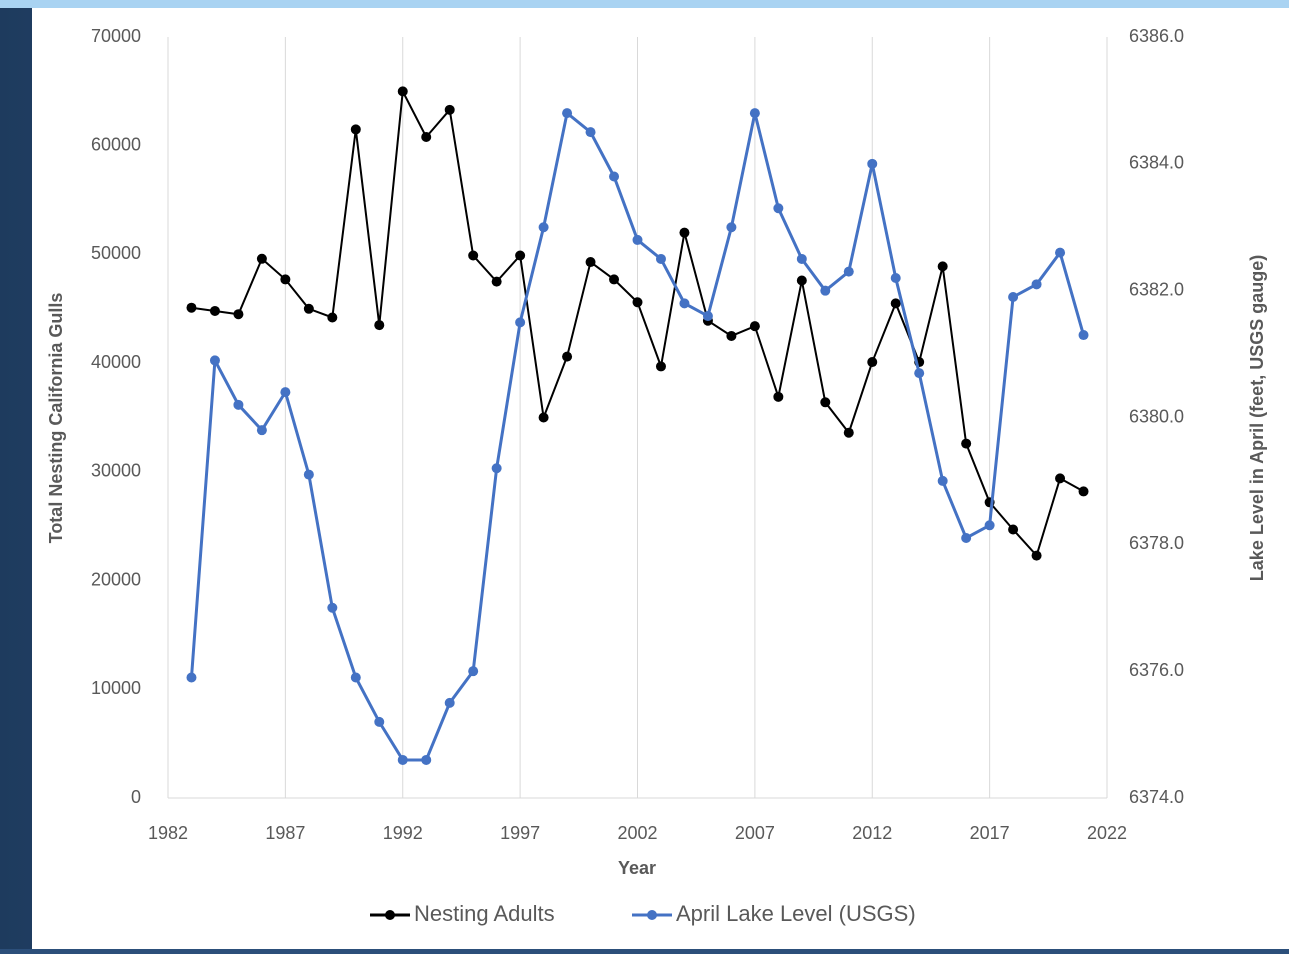  I want to click on x-tick-label: 1982, so click(168, 833).